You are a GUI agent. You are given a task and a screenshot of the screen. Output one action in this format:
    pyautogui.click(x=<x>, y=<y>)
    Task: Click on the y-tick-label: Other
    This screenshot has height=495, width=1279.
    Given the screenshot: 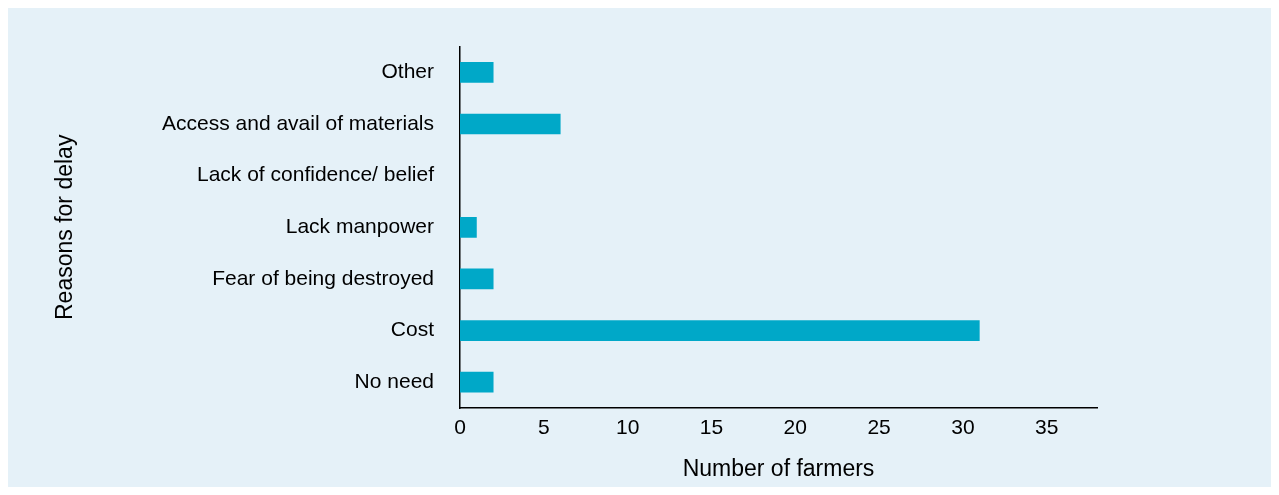 What is the action you would take?
    pyautogui.click(x=407, y=71)
    